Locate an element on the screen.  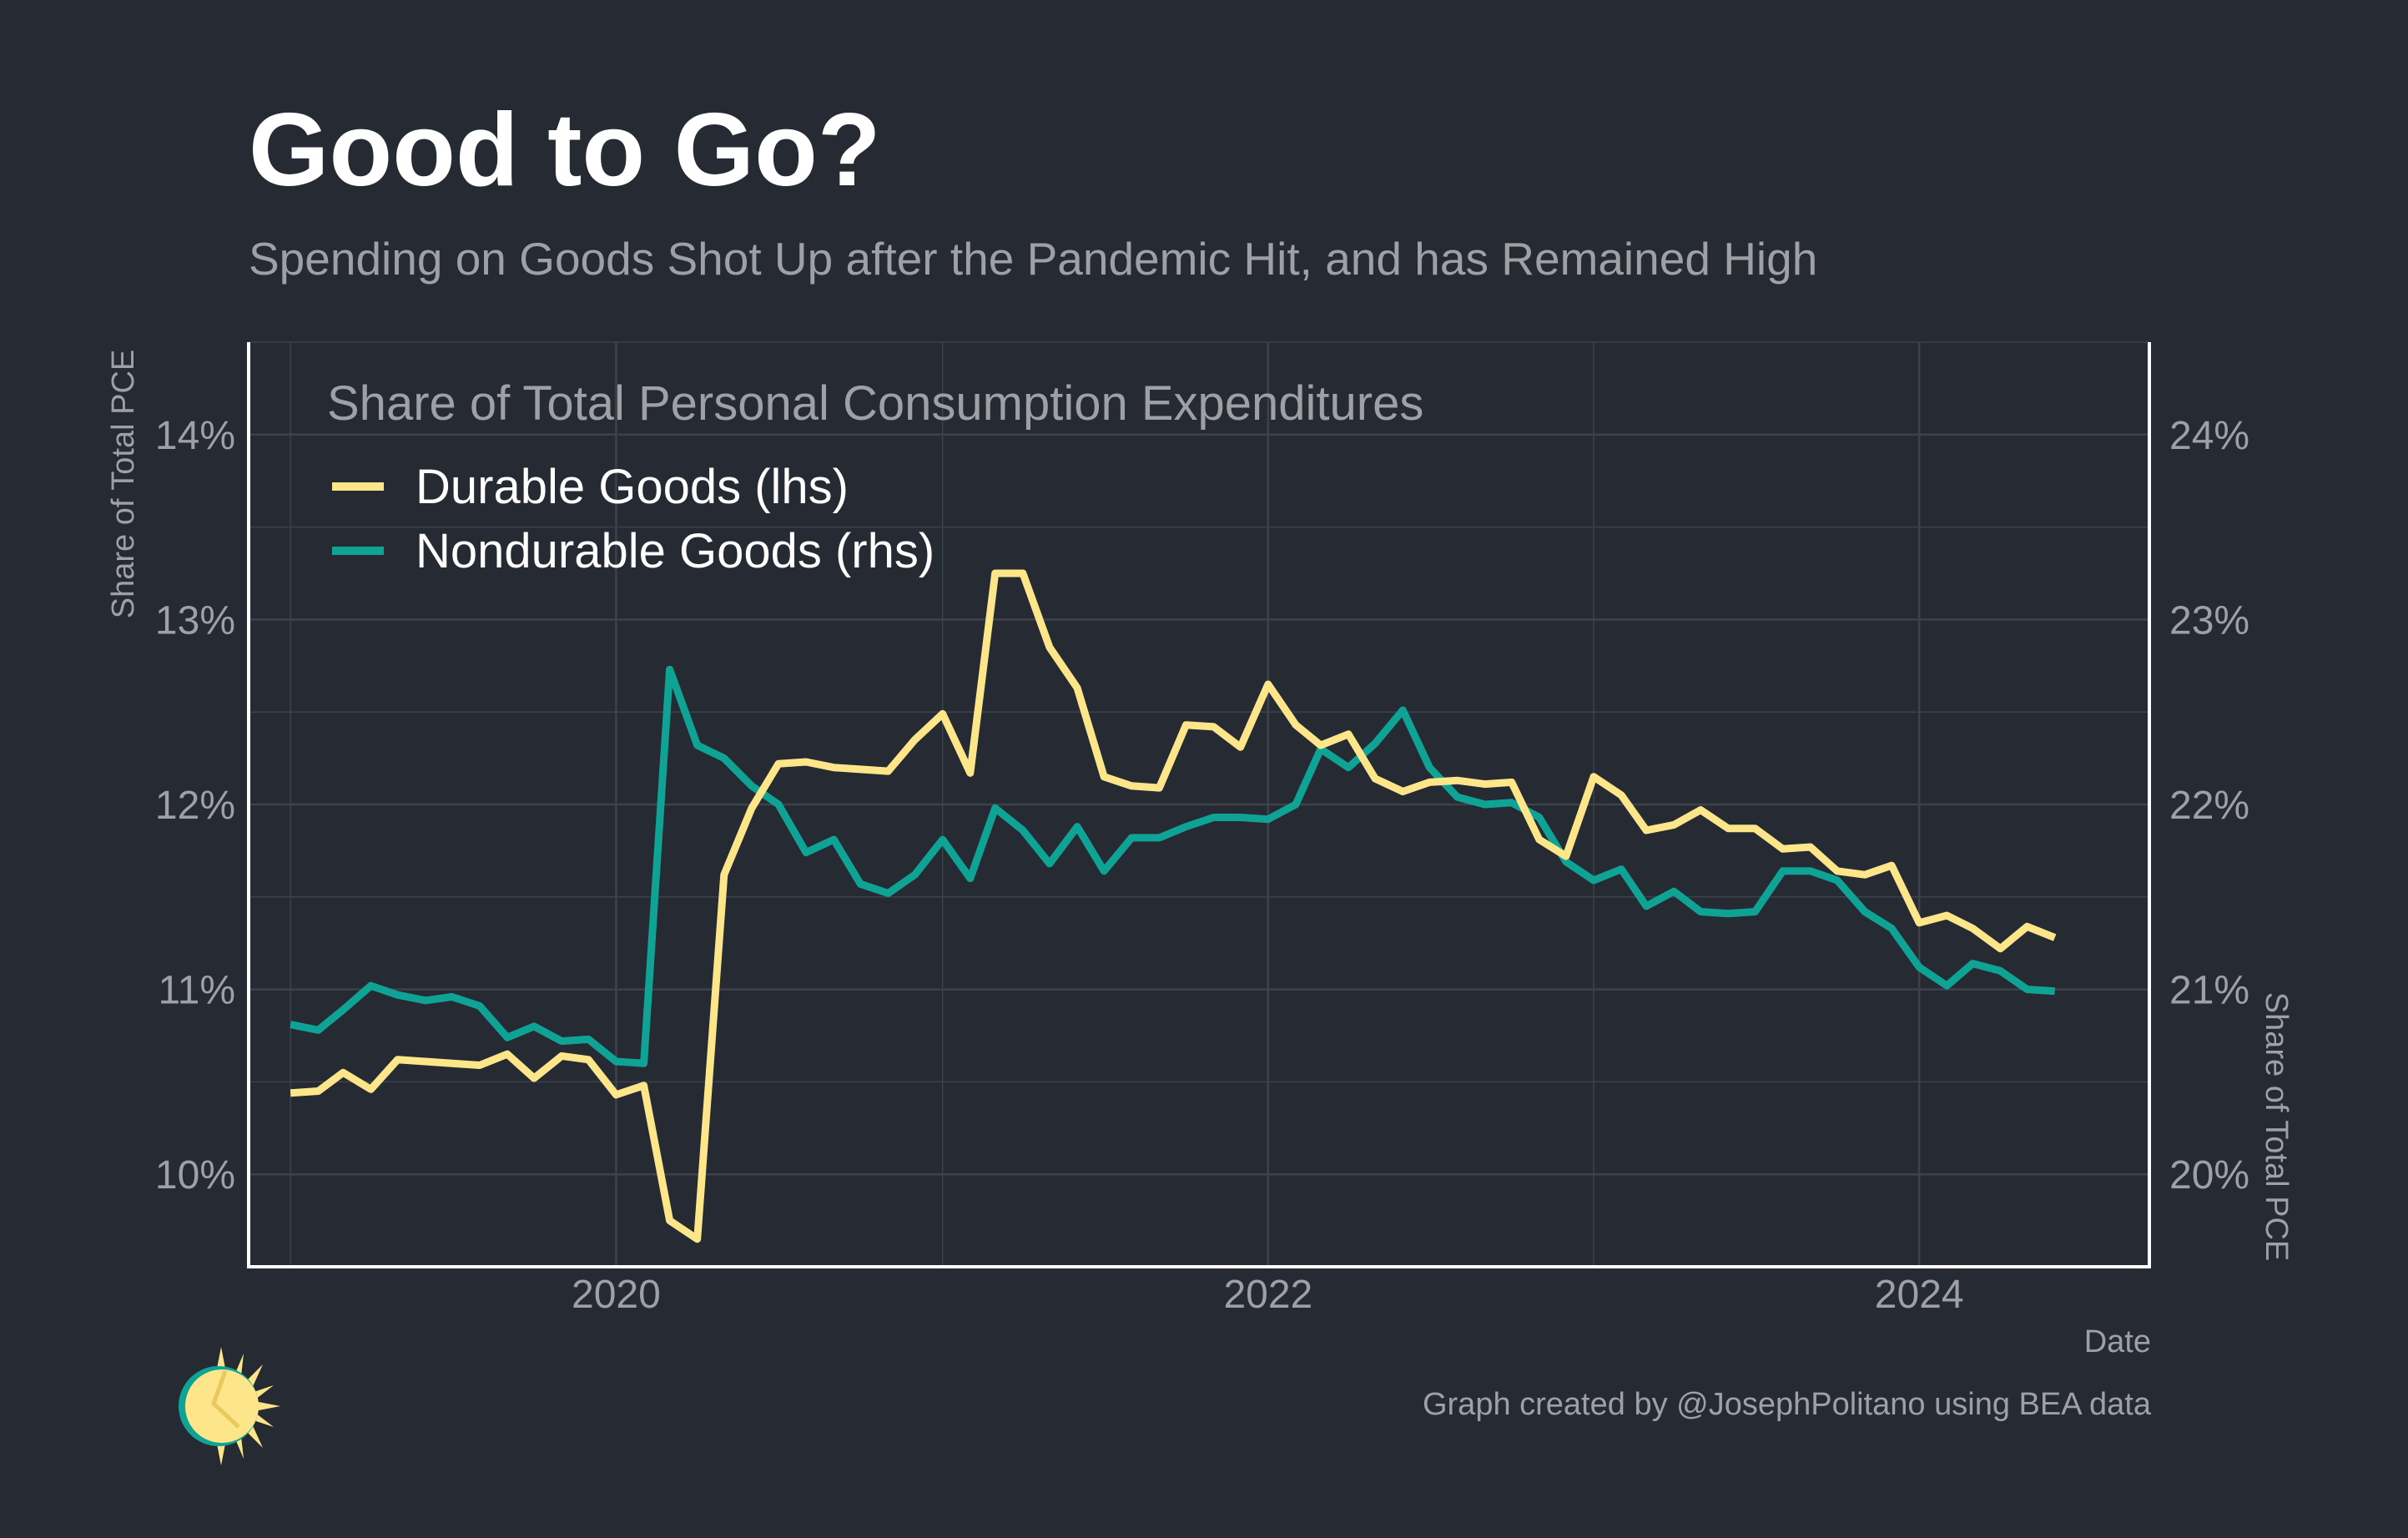
y-axis-right-title: Share of Total PCE is located at coordinates (2276, 1126).